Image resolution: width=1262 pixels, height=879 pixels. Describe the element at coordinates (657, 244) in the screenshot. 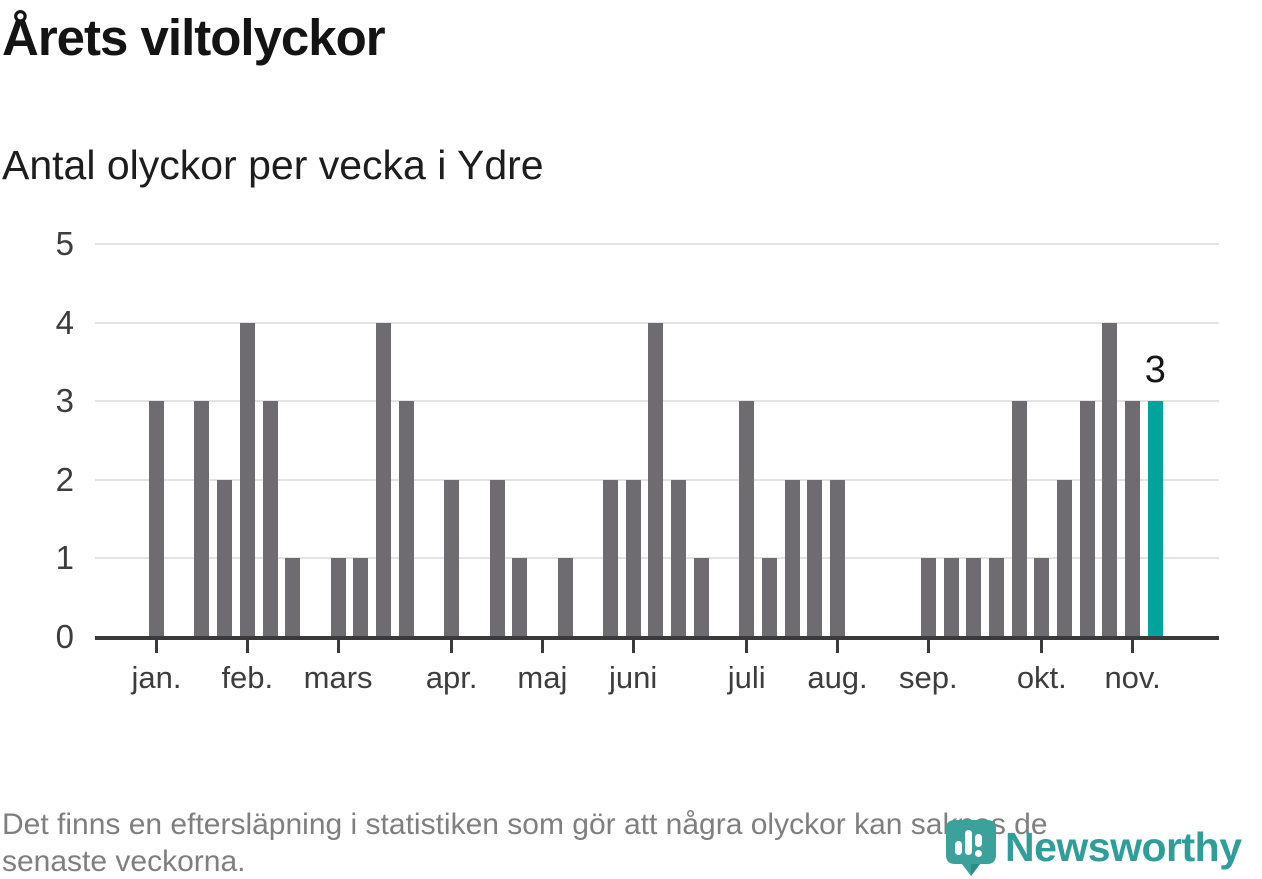

I see `gridline` at that location.